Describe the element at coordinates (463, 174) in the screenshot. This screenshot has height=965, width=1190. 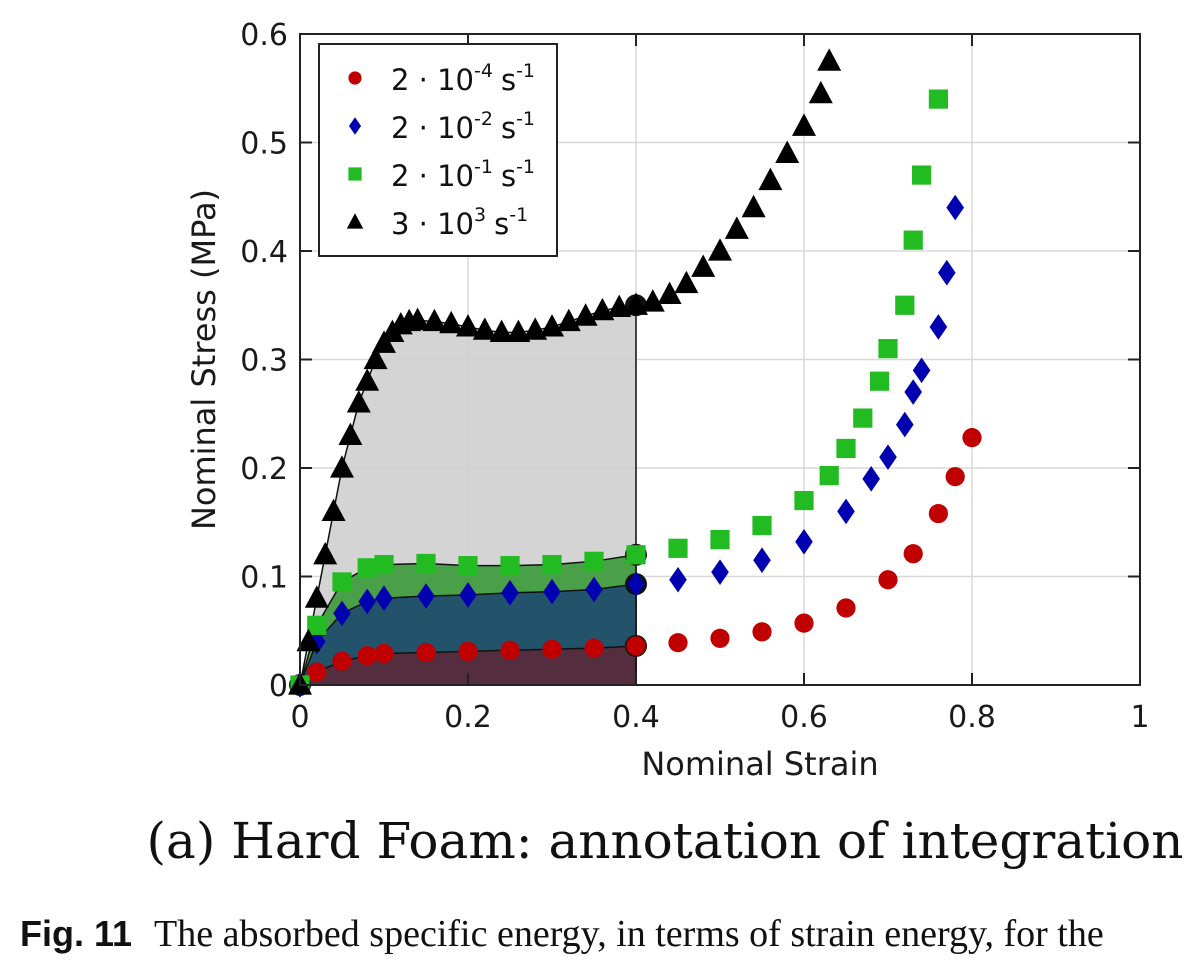
I see `legend-entry: 2 · 10-1 s-1` at that location.